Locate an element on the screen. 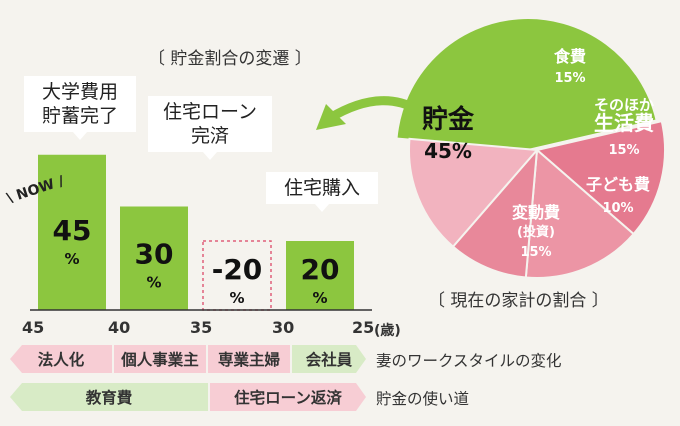 The height and width of the screenshot is (426, 680). bar-value-label: 45 is located at coordinates (72, 230).